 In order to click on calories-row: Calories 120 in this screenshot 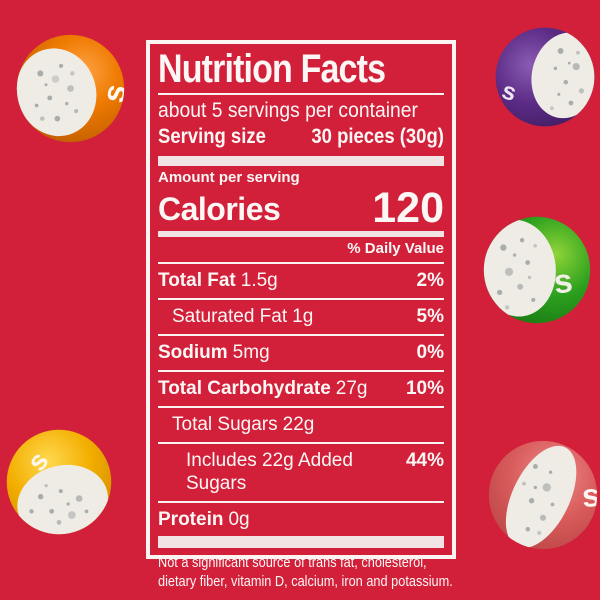, I will do `click(301, 208)`.